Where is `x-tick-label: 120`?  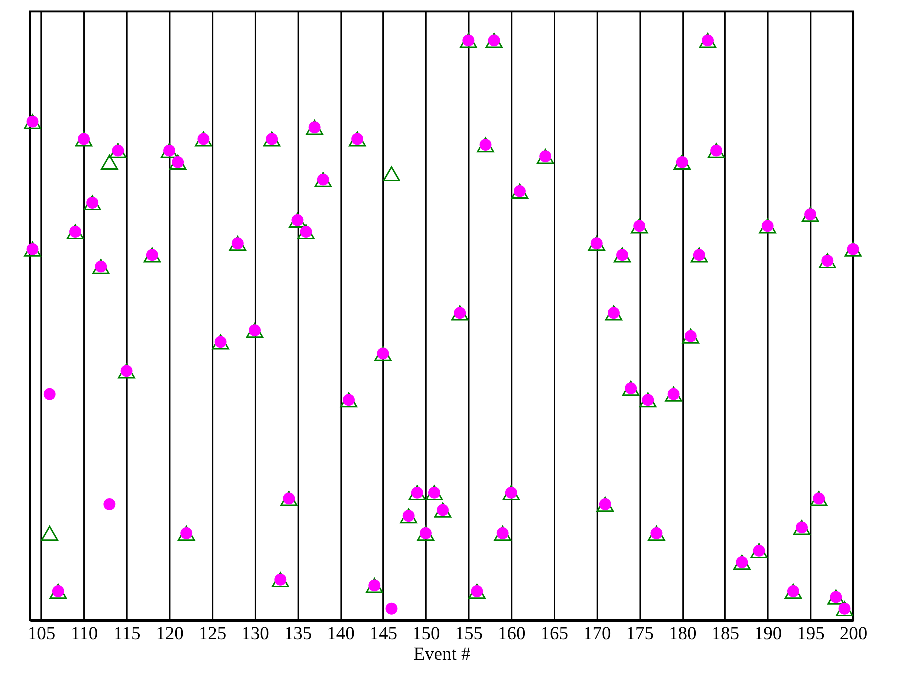 x-tick-label: 120 is located at coordinates (170, 634).